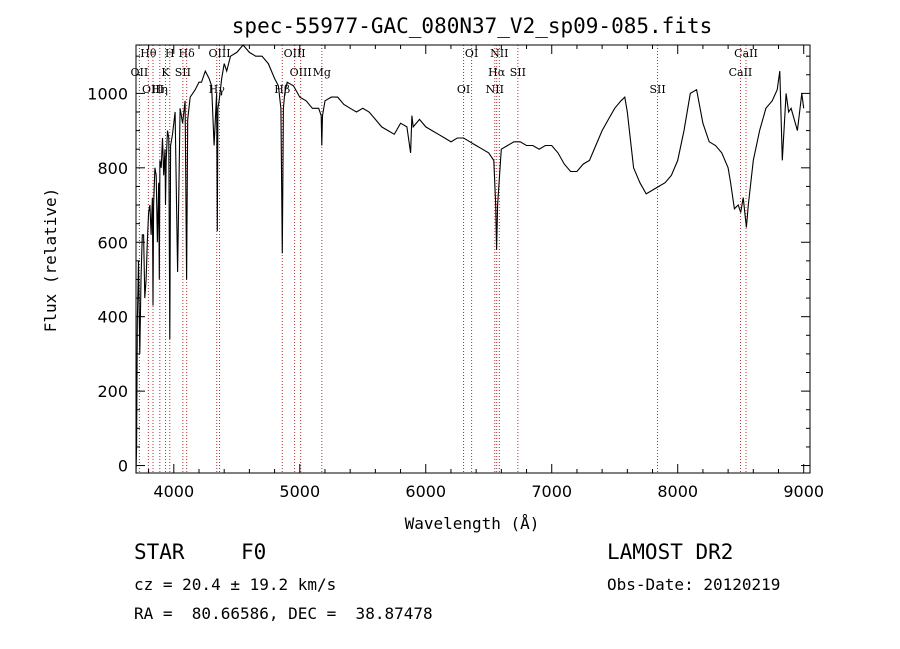  What do you see at coordinates (551, 491) in the screenshot?
I see `x-tick-label: 7000` at bounding box center [551, 491].